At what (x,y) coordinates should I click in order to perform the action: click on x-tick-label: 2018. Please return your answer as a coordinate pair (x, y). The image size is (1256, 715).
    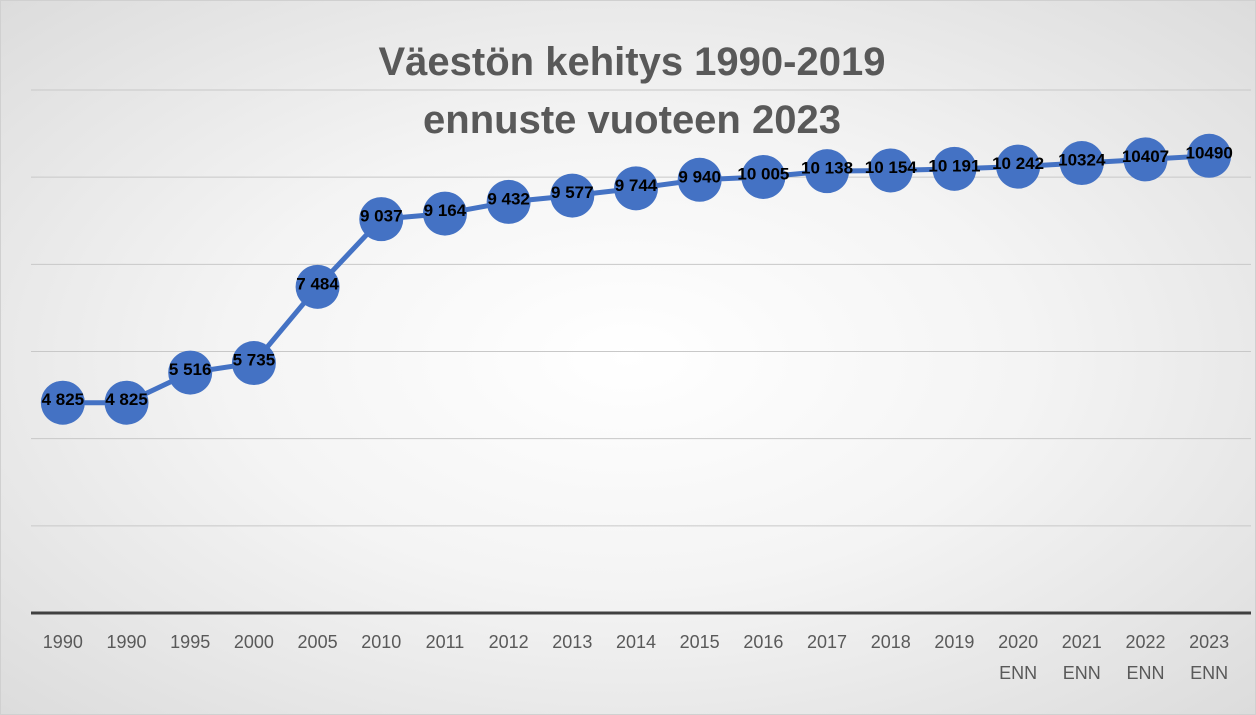
    Looking at the image, I should click on (890, 642).